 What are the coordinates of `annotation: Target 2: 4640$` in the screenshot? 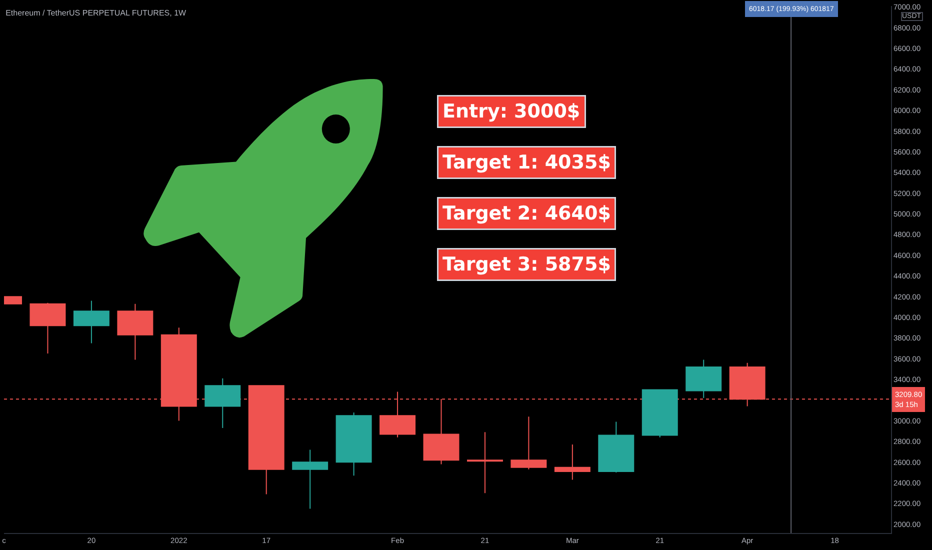 It's located at (526, 213).